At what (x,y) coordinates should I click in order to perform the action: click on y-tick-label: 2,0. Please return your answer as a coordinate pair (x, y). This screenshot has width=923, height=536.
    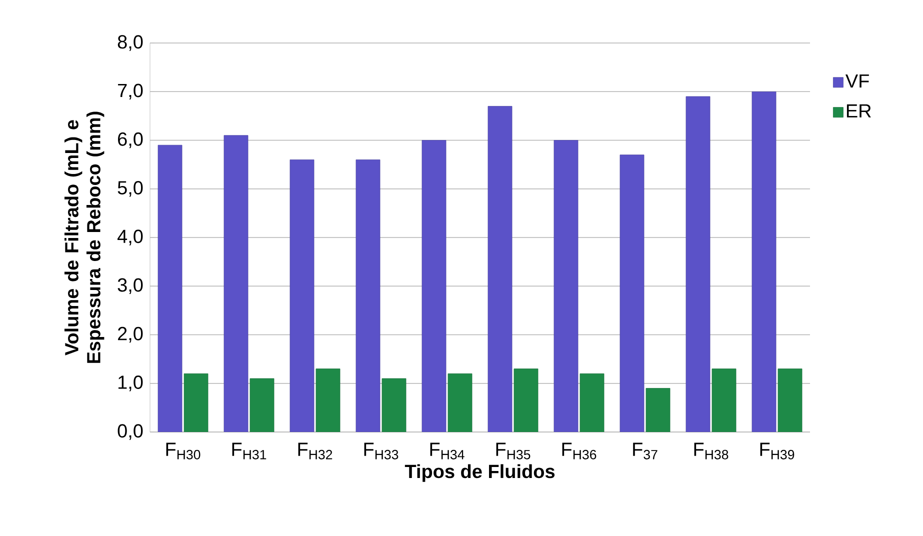
    Looking at the image, I should click on (130, 334).